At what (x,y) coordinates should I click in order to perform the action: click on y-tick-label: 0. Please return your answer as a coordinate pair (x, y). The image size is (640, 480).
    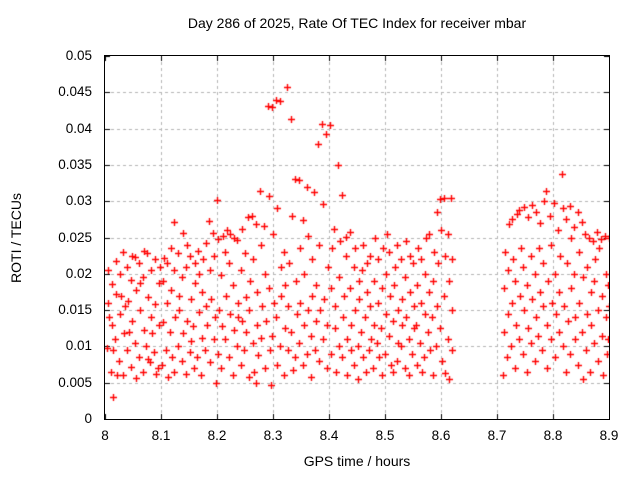
    Looking at the image, I should click on (88, 418).